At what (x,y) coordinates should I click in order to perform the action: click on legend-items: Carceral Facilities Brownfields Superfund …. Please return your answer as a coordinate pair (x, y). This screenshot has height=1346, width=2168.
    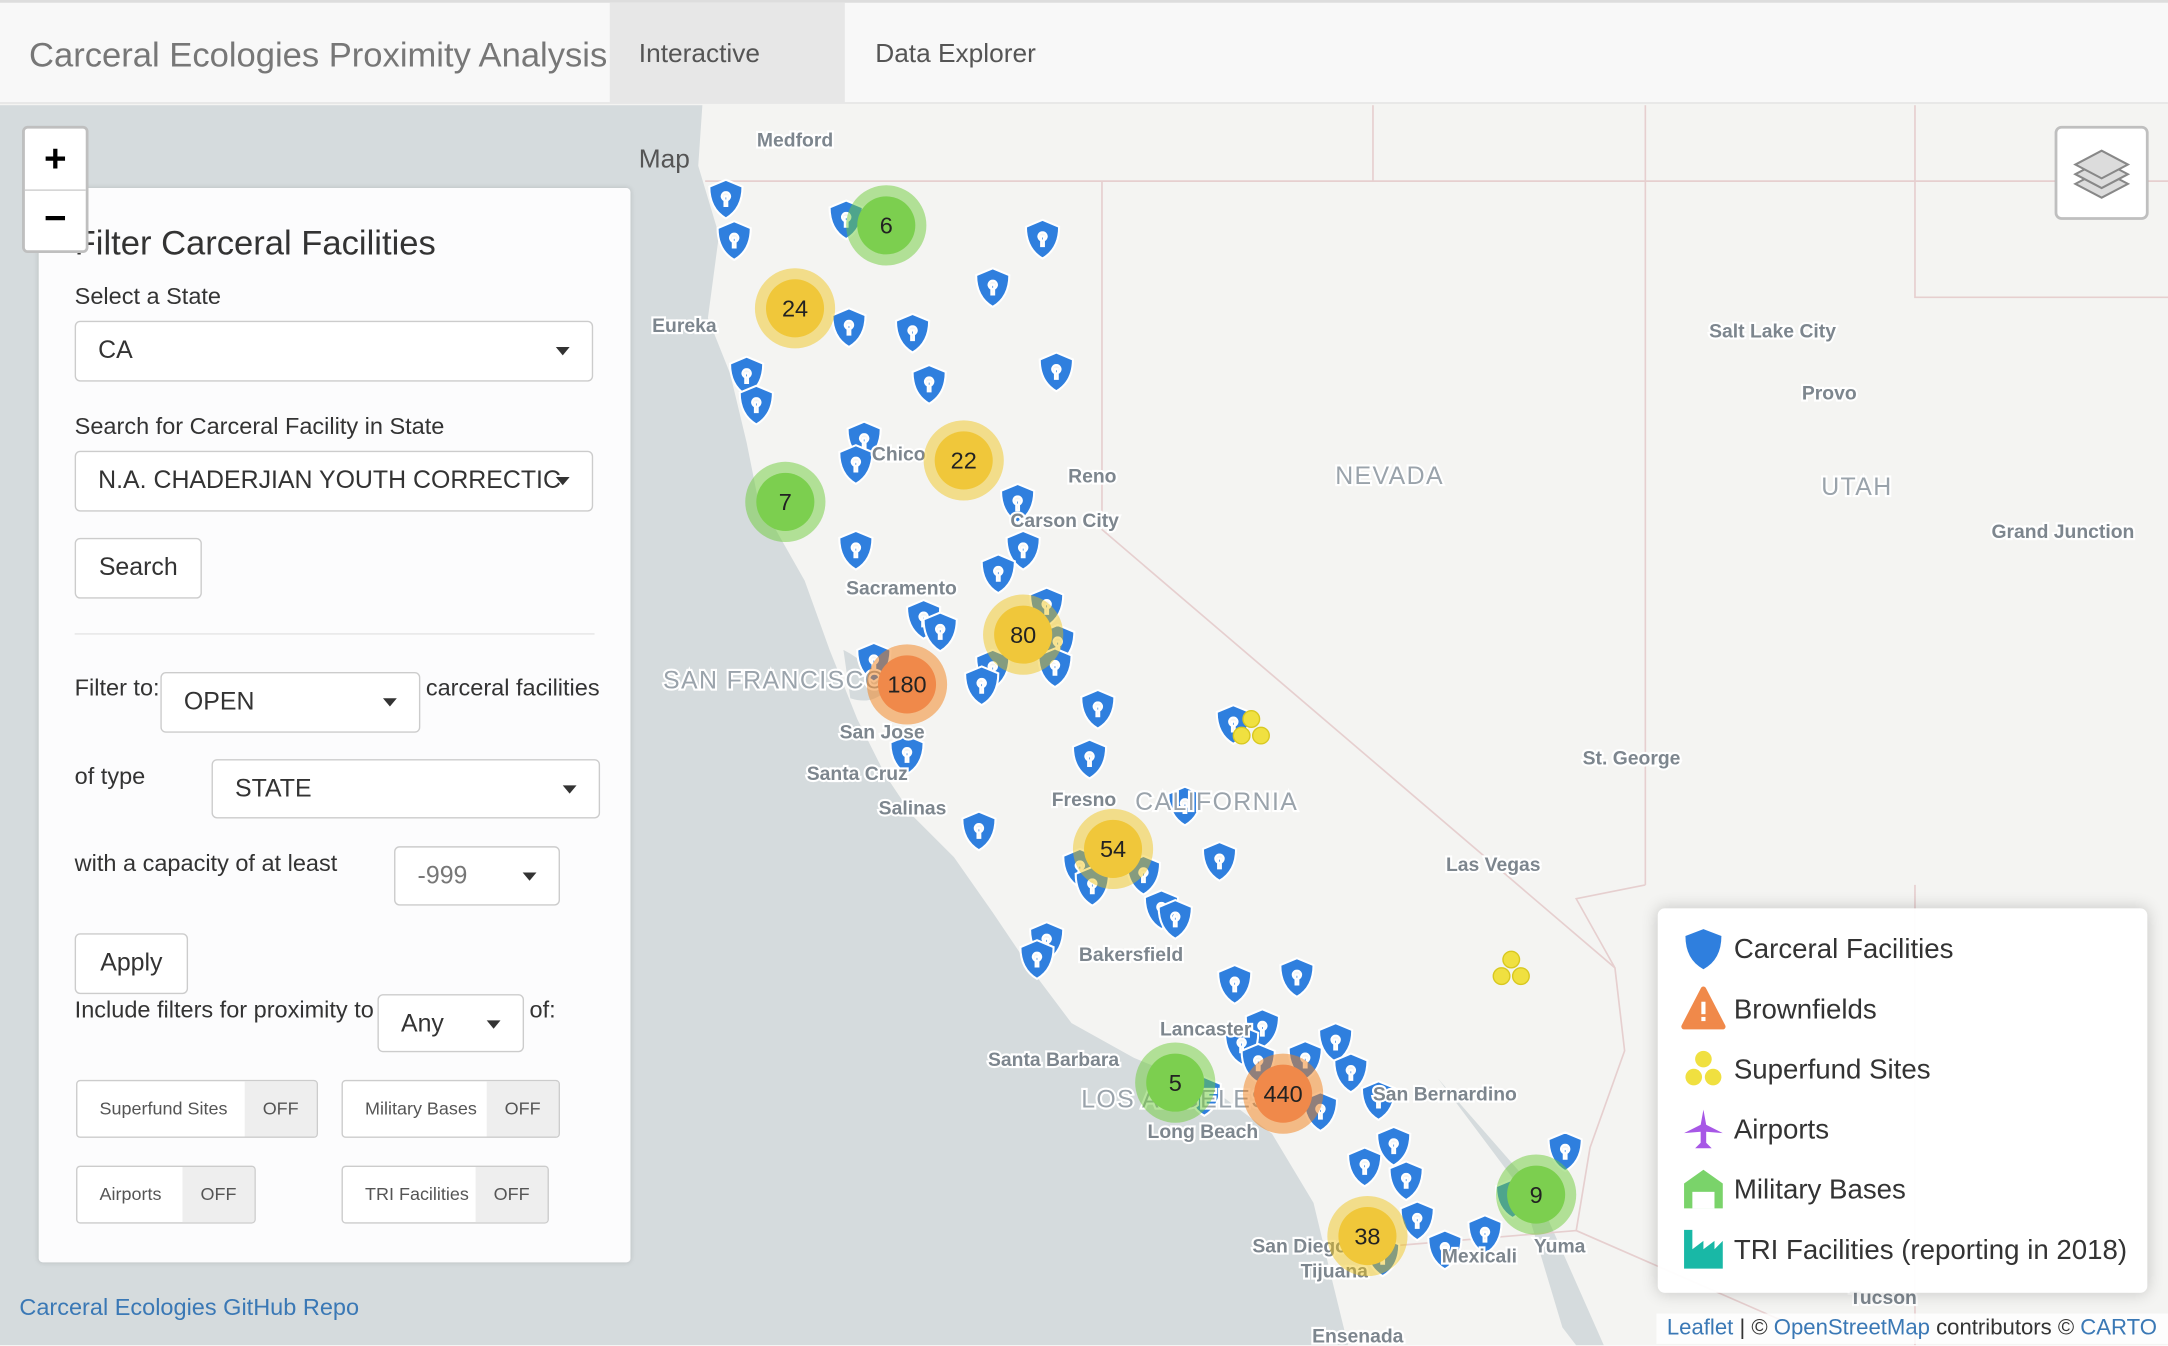
    Looking at the image, I should click on (1904, 1099).